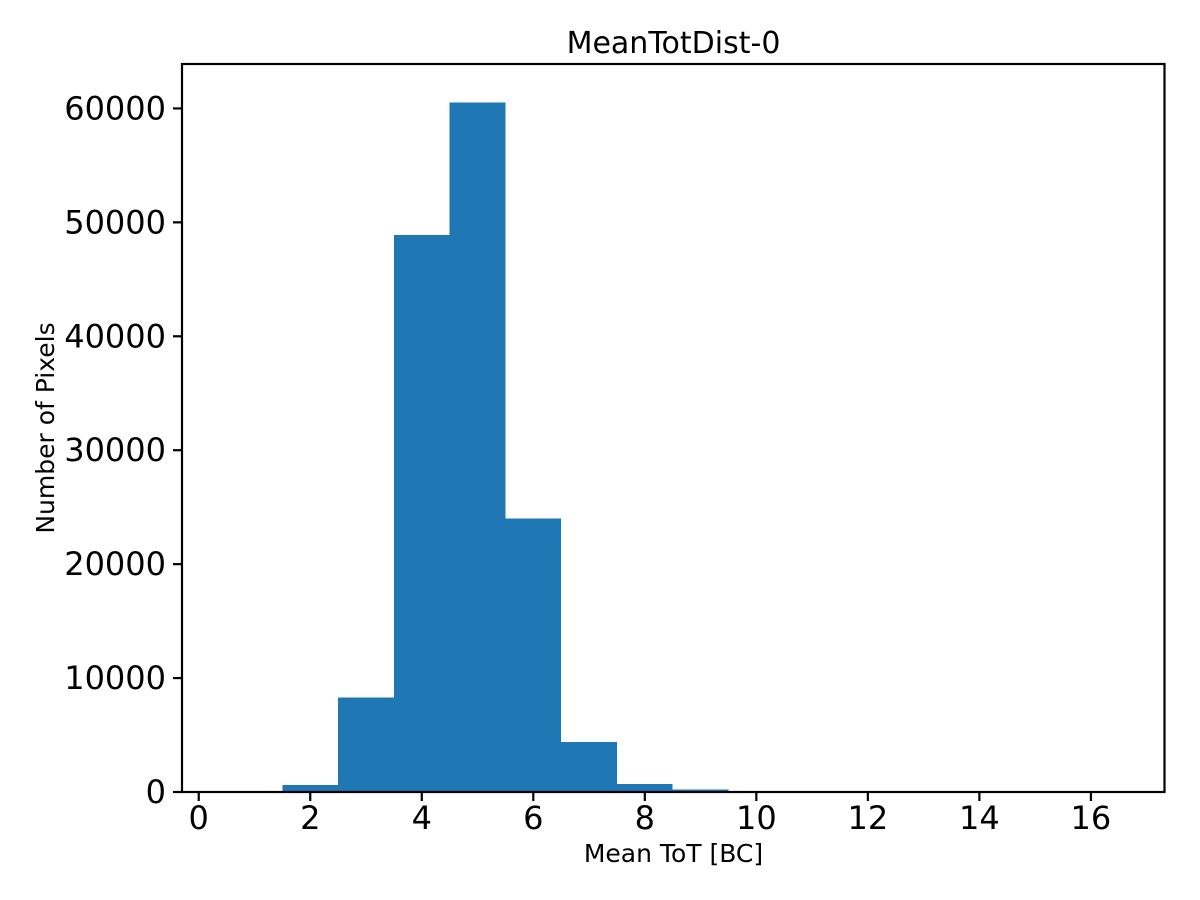 This screenshot has height=900, width=1200. I want to click on x-tick-label: 12, so click(867, 818).